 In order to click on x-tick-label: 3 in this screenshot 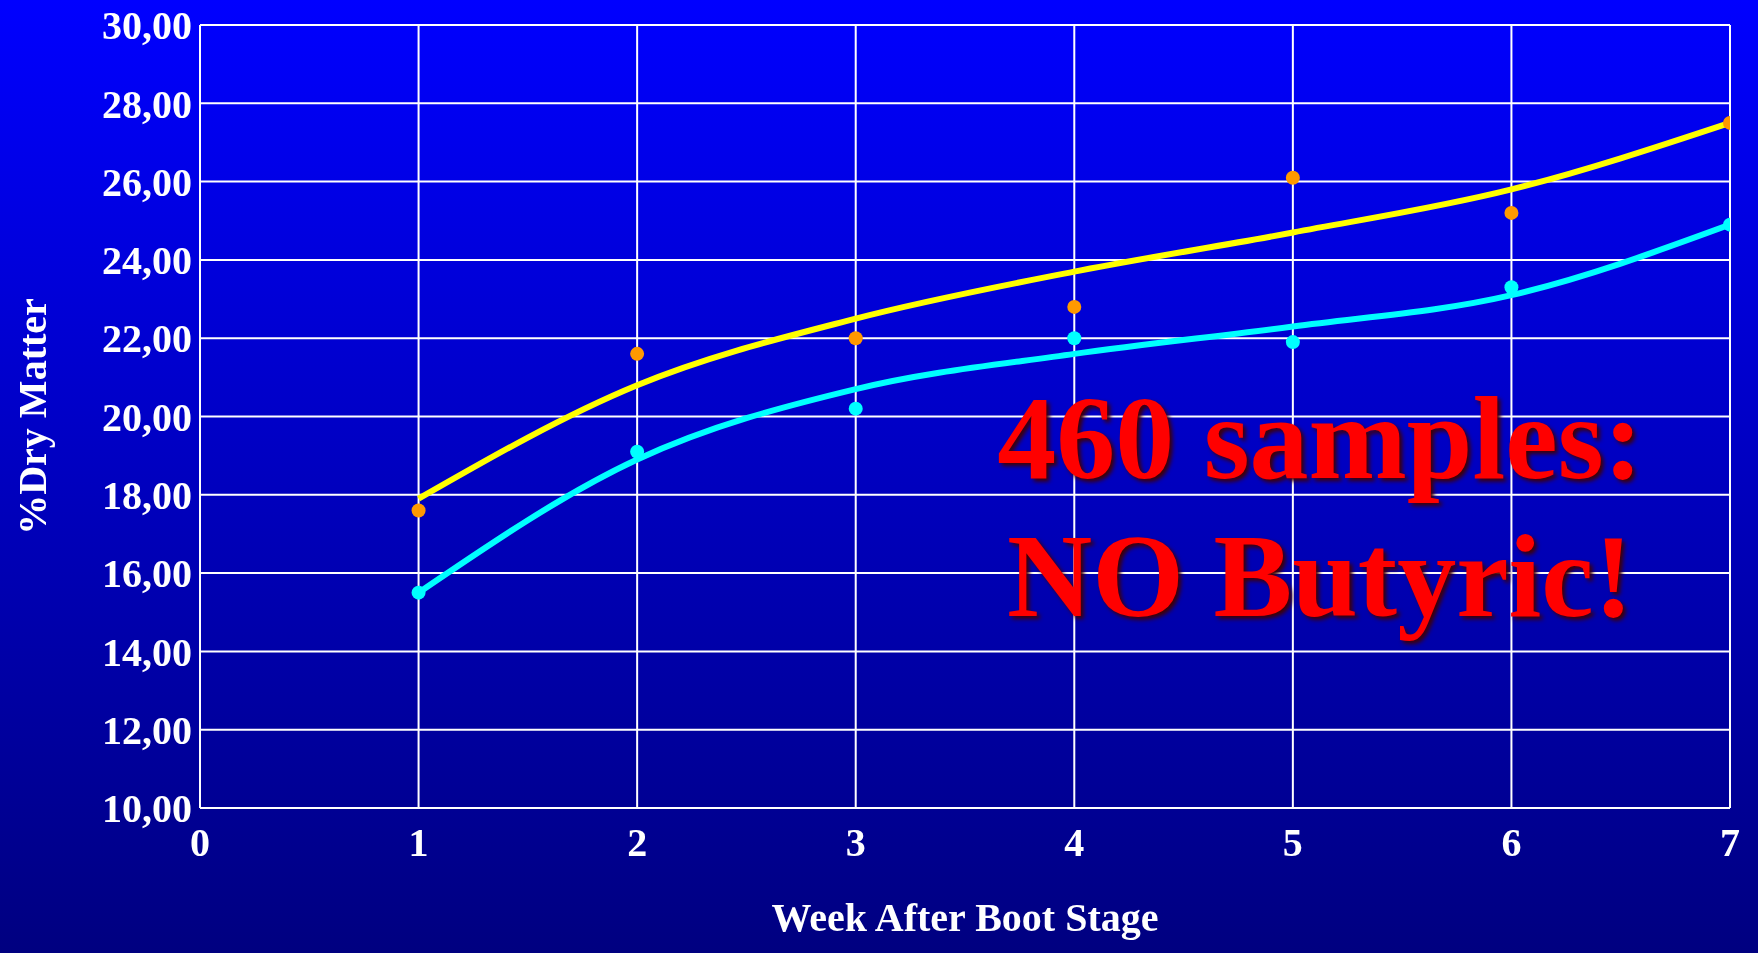, I will do `click(855, 843)`.